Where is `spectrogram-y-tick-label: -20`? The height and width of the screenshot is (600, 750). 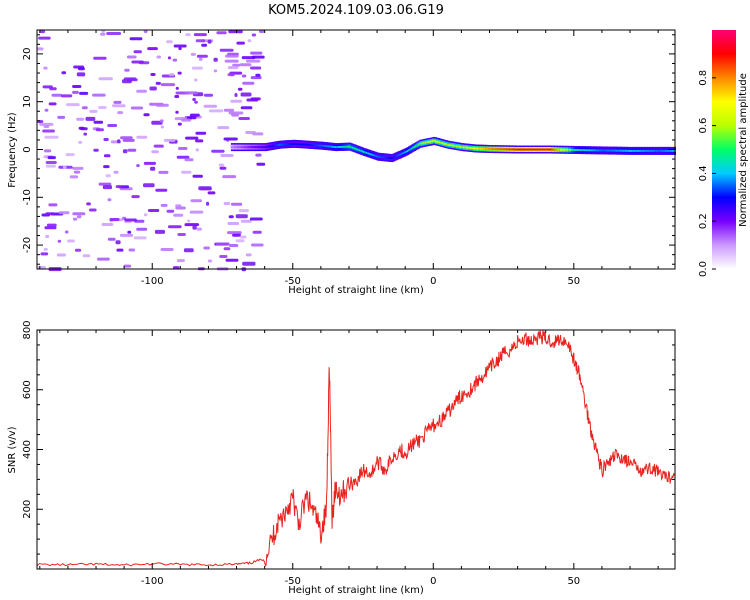 spectrogram-y-tick-label: -20 is located at coordinates (27, 245).